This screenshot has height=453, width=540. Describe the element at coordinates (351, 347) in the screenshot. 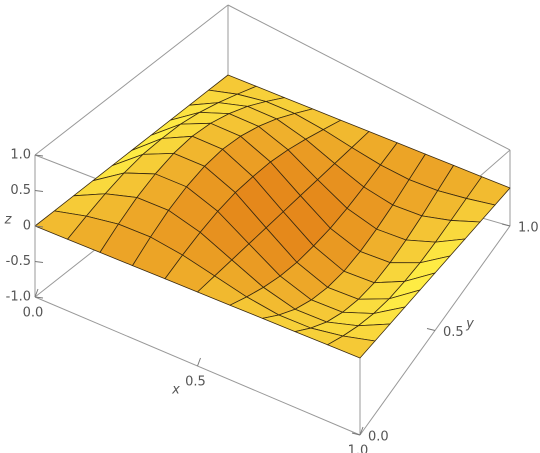

I see `surface-cell` at that location.